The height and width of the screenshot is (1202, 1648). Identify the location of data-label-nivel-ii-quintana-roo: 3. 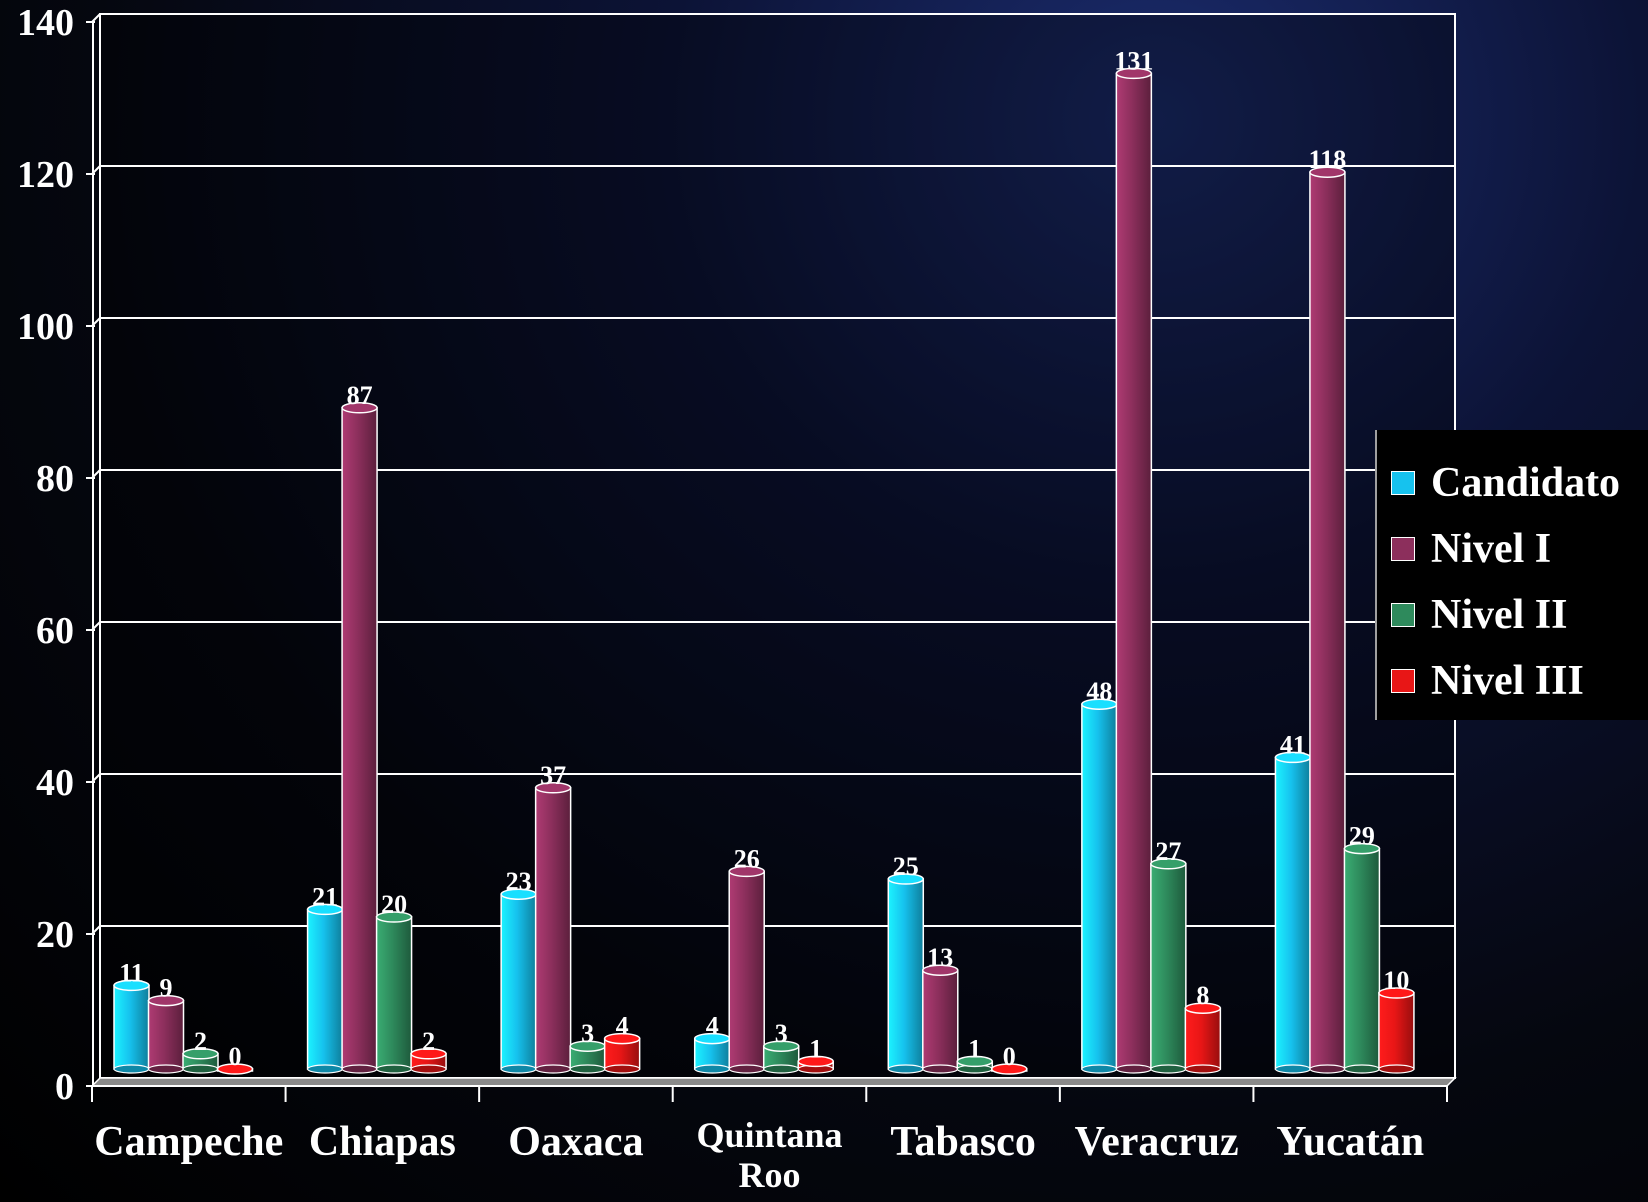
(781, 1033).